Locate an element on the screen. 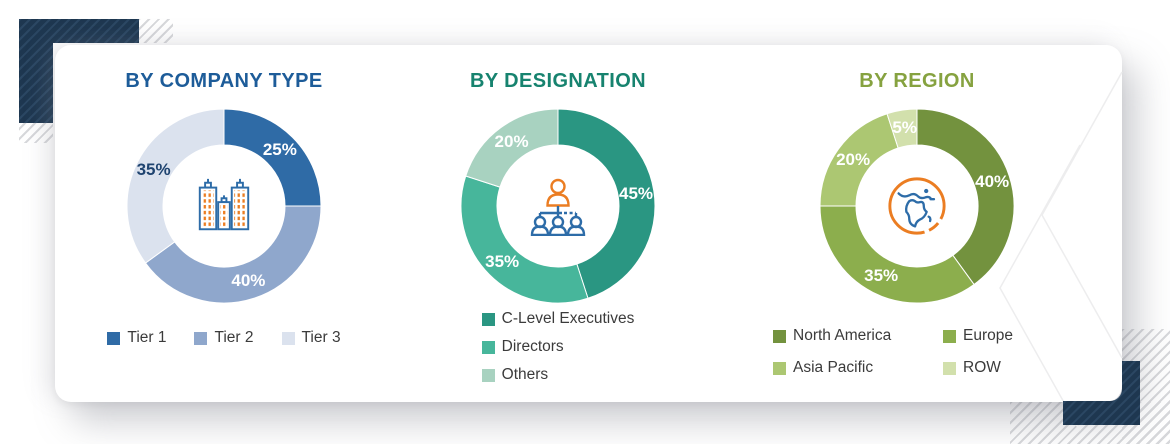 This screenshot has height=444, width=1170. legend-label: North America is located at coordinates (842, 335).